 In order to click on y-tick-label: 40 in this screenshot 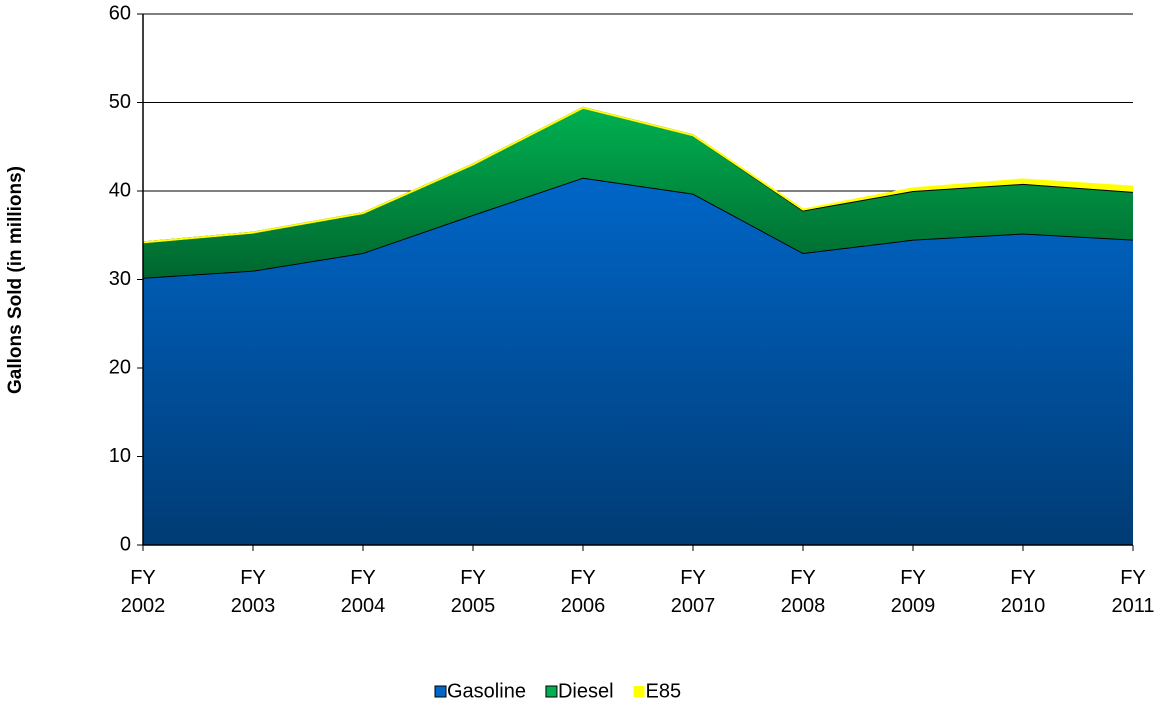, I will do `click(120, 190)`.